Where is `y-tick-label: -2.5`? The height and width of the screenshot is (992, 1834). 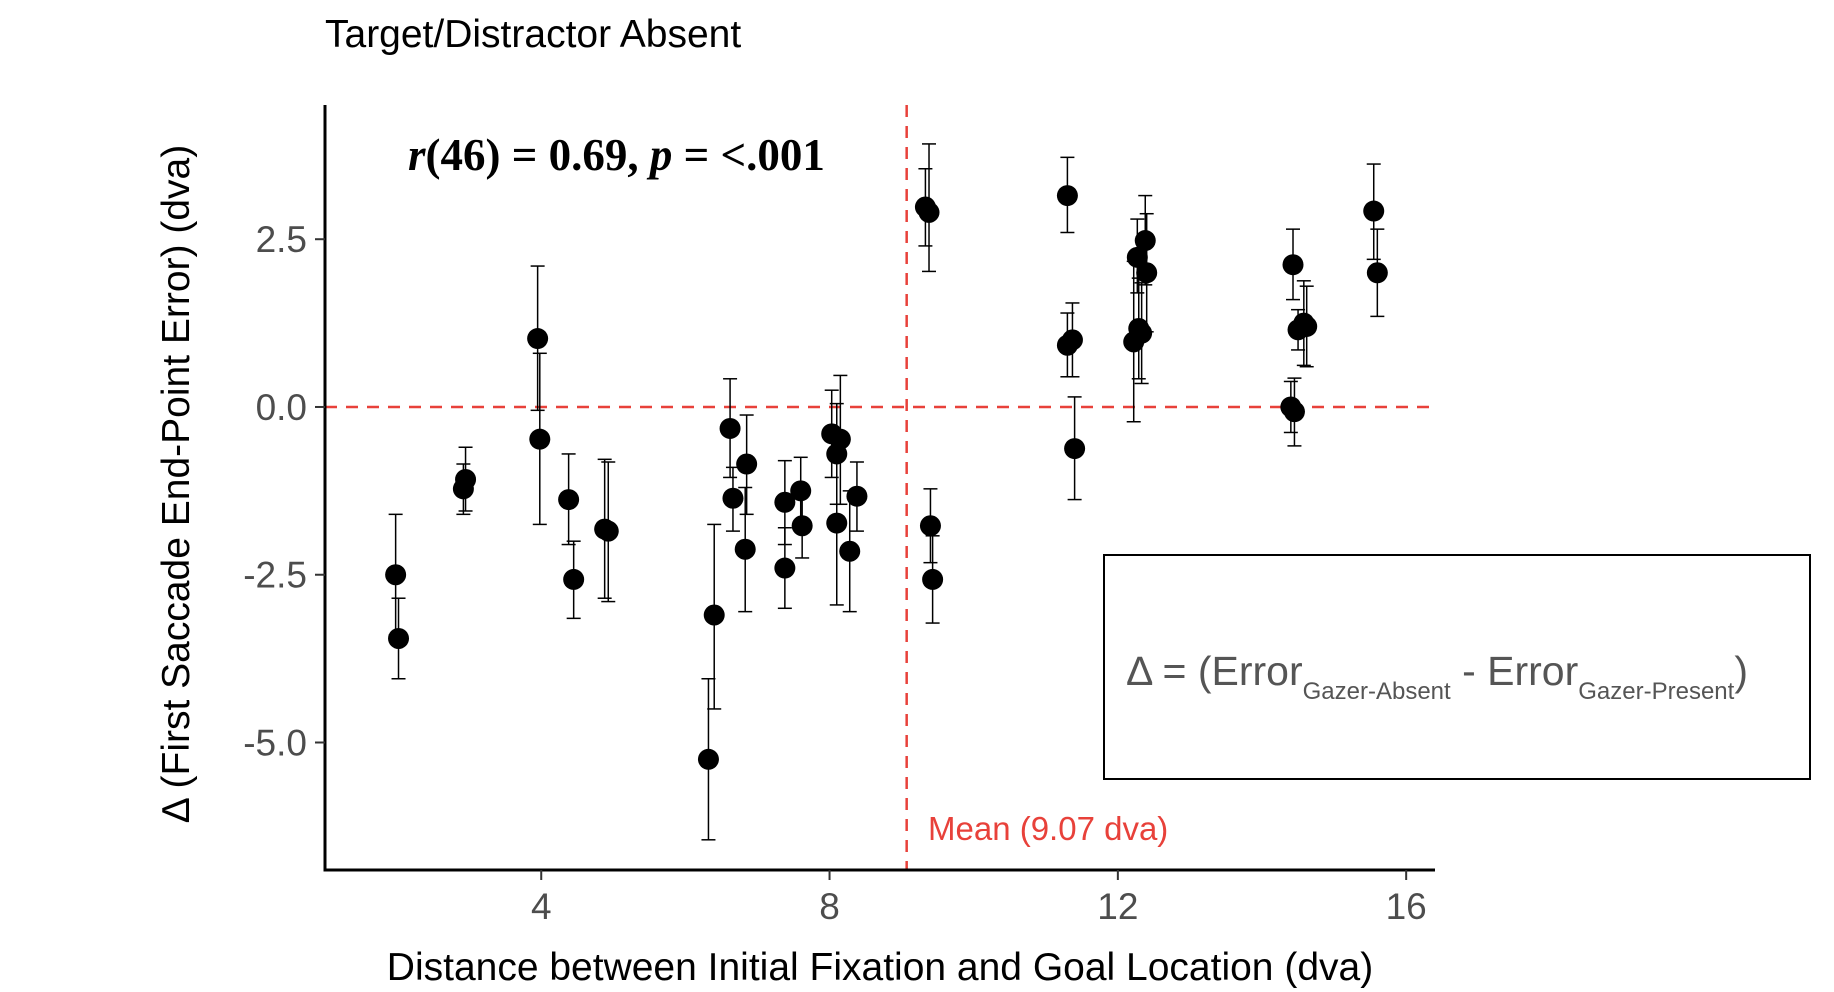 y-tick-label: -2.5 is located at coordinates (275, 575).